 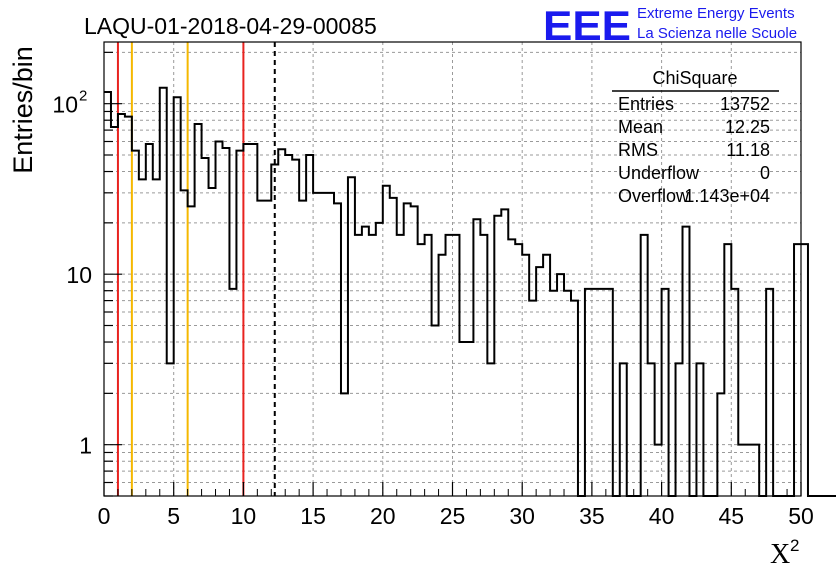 I want to click on x-tick-label: 10, so click(x=244, y=516).